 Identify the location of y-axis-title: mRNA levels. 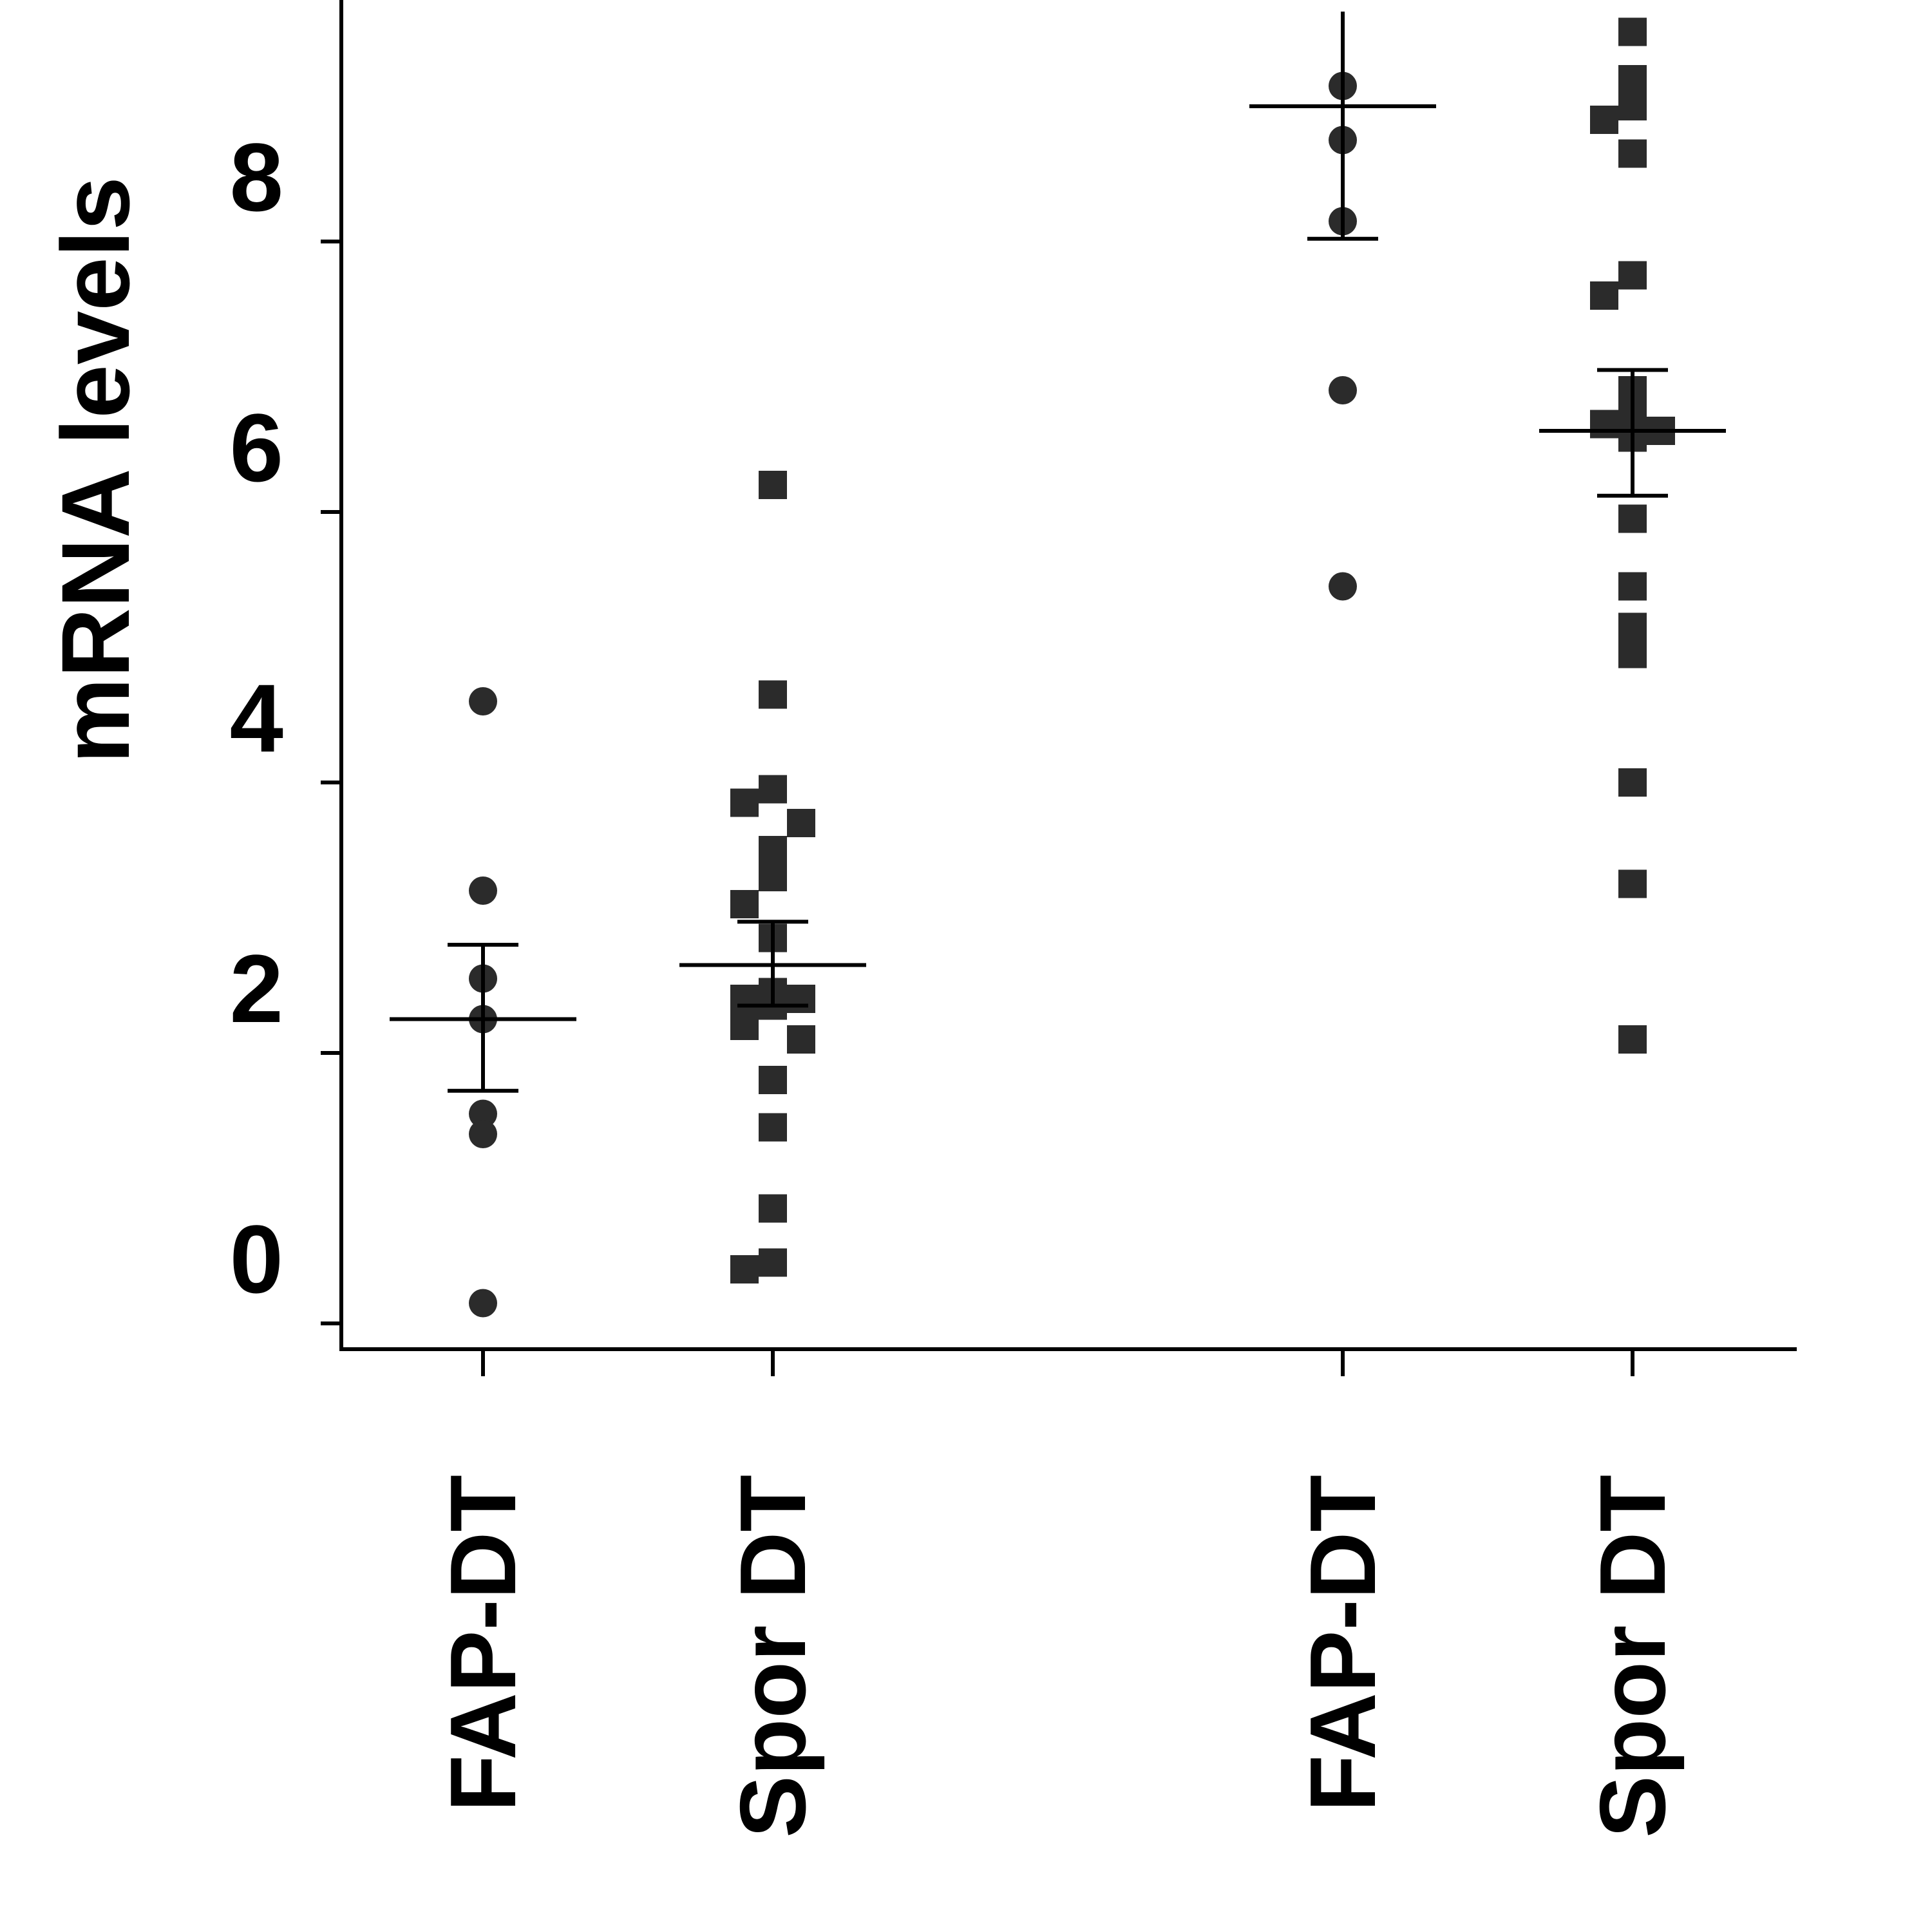
(95, 470).